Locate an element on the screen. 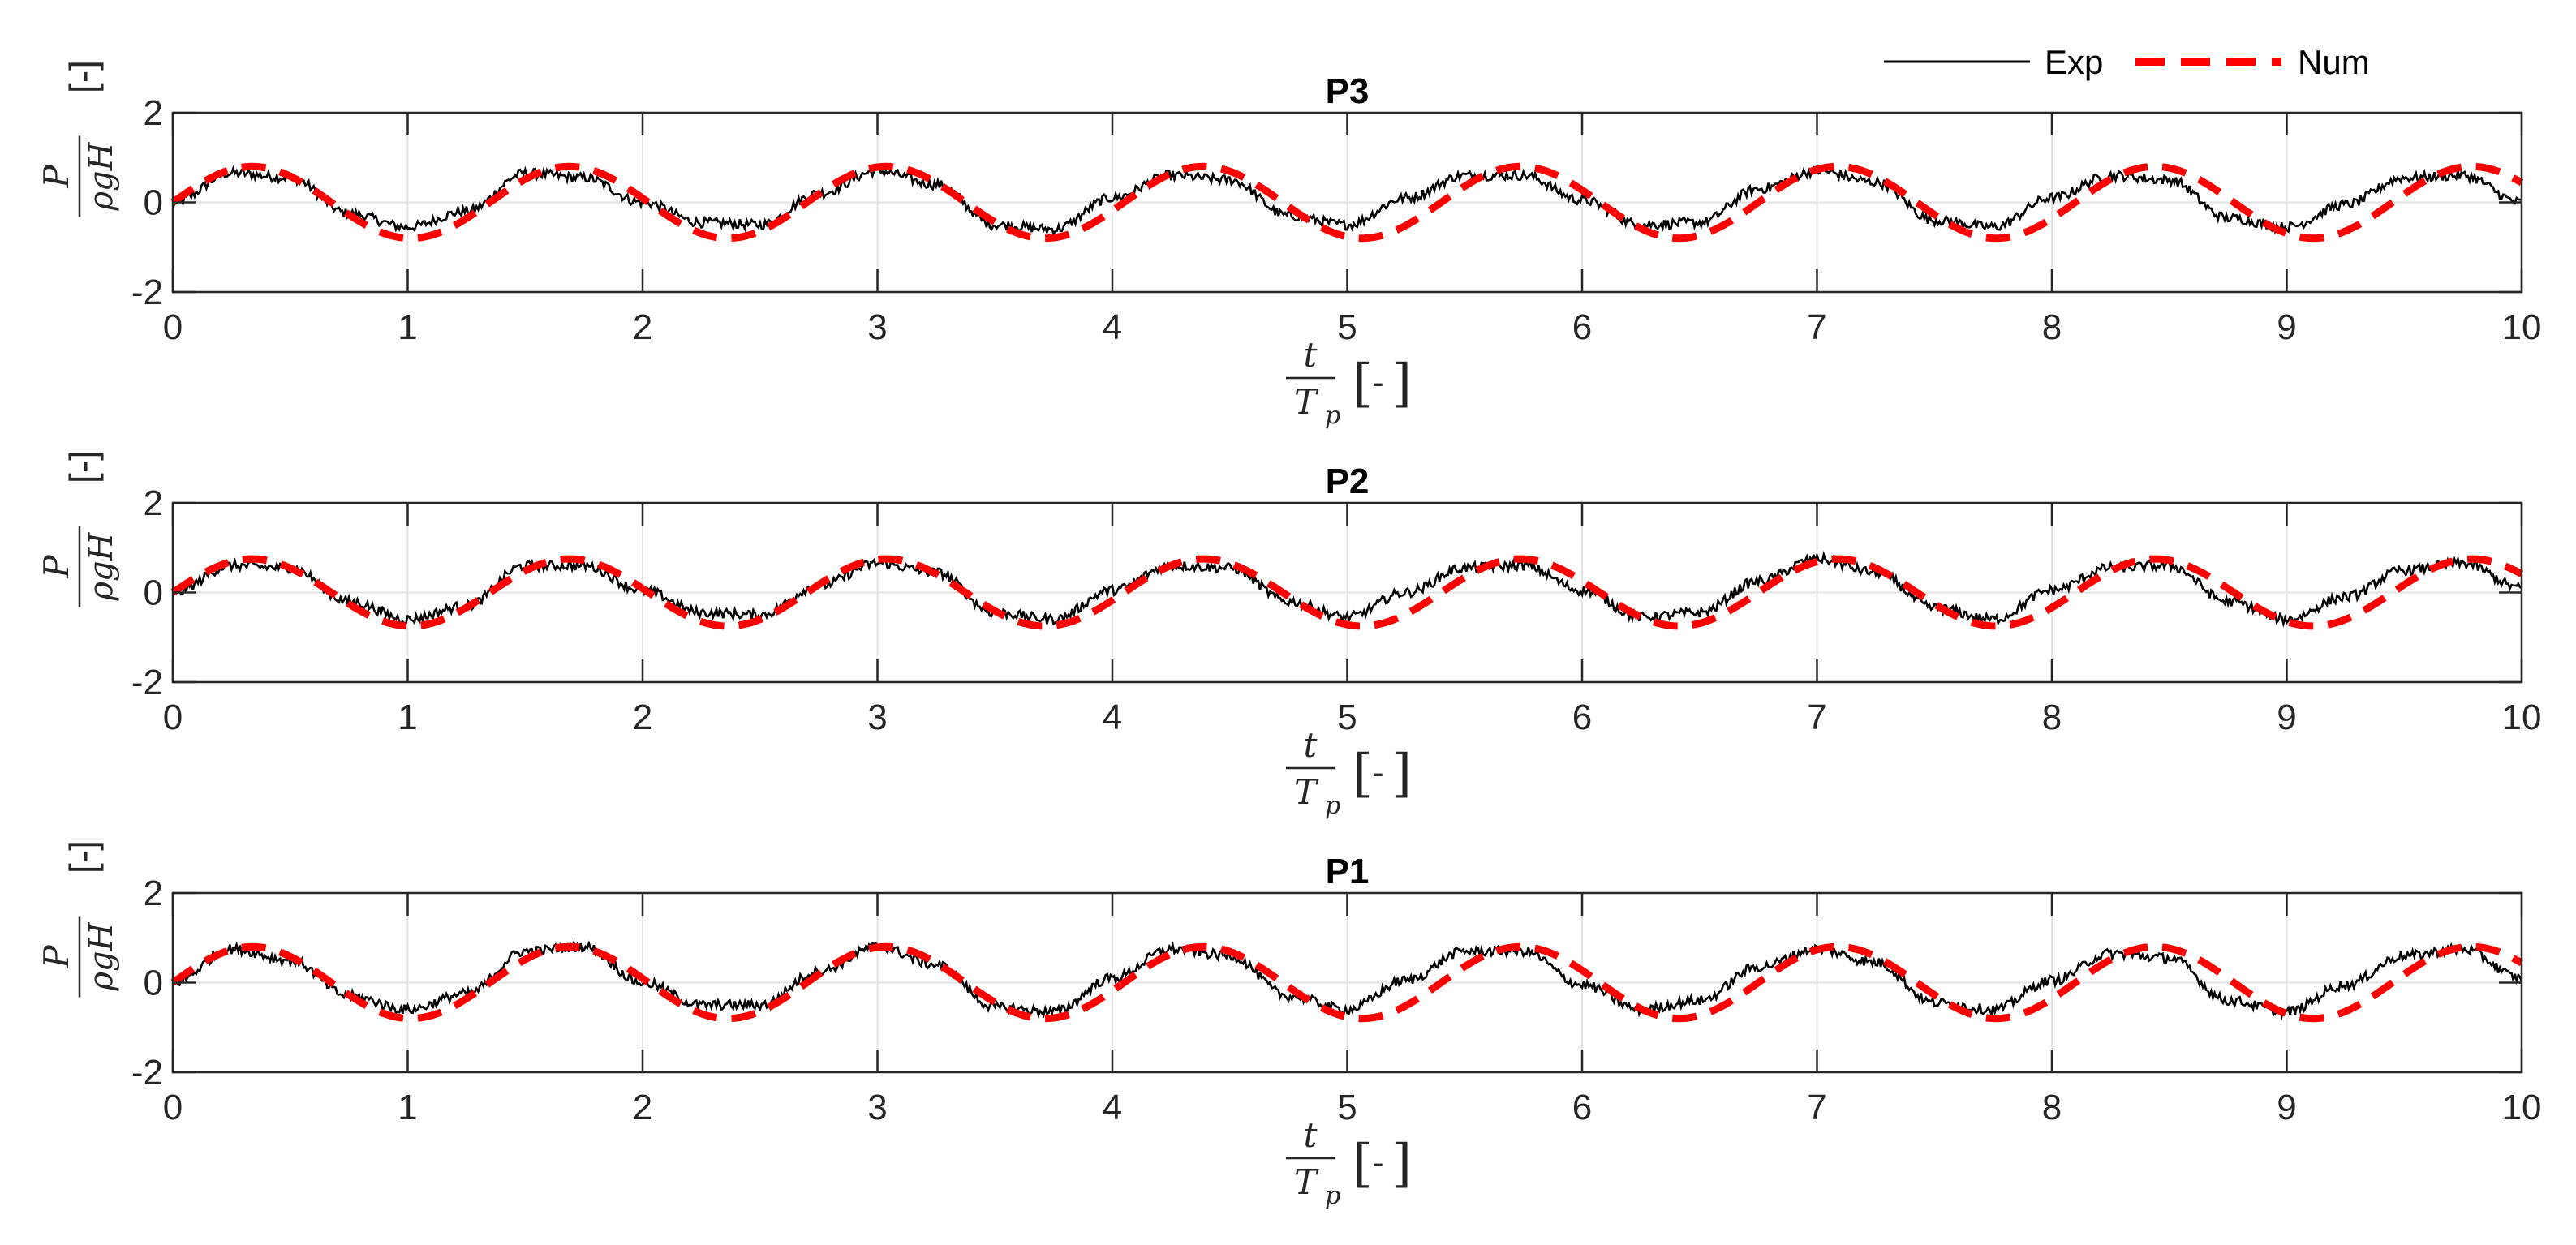 This screenshot has height=1245, width=2576. chart-title: P1 is located at coordinates (1348, 871).